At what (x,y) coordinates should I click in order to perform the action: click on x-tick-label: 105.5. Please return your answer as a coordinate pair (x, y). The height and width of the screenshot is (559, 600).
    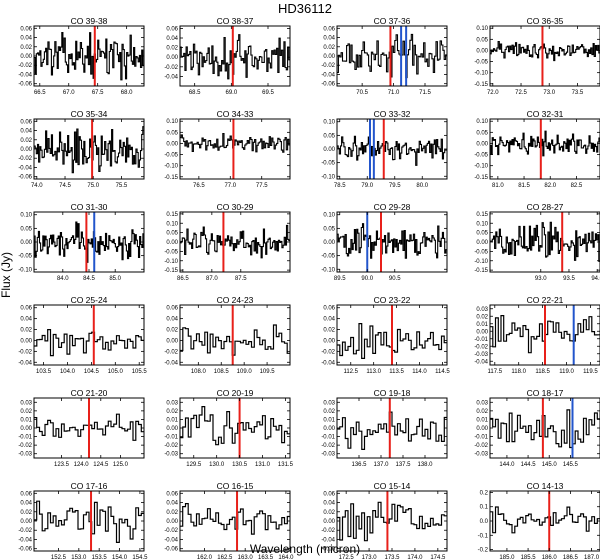
    Looking at the image, I should click on (140, 372).